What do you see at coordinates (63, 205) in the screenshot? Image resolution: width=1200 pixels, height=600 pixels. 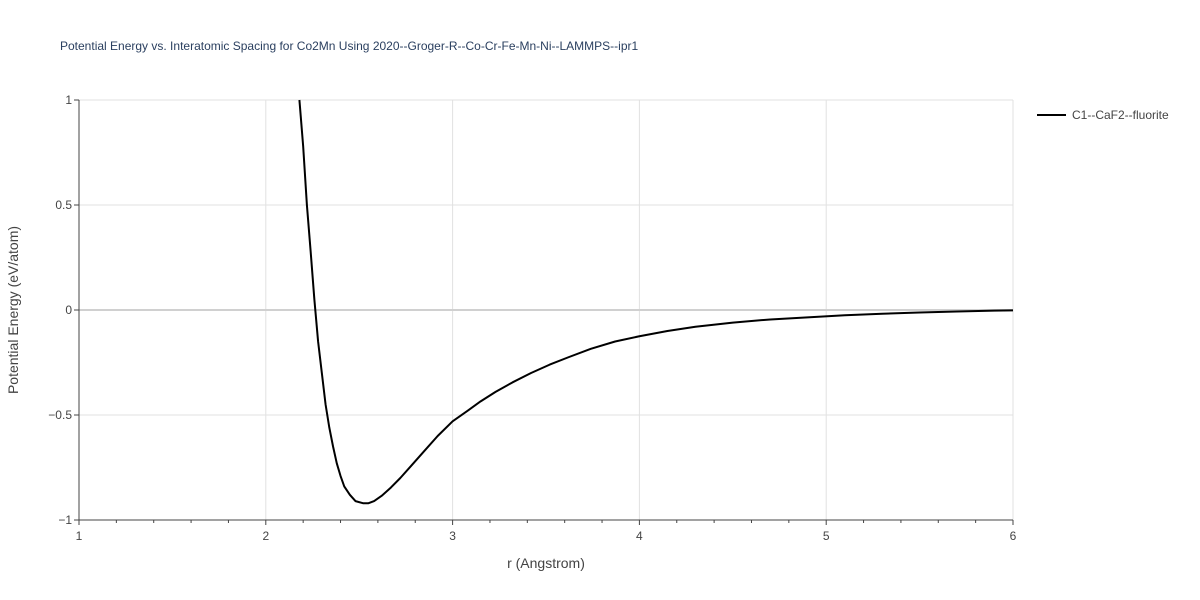 I see `y-tick-label: 0.5` at bounding box center [63, 205].